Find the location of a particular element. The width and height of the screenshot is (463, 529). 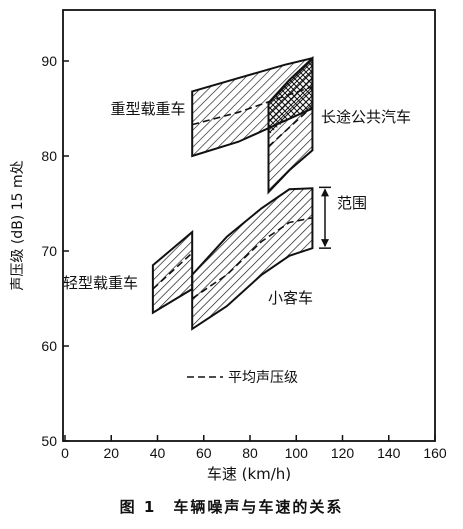

x-tick-label-0: 0 is located at coordinates (65, 453).